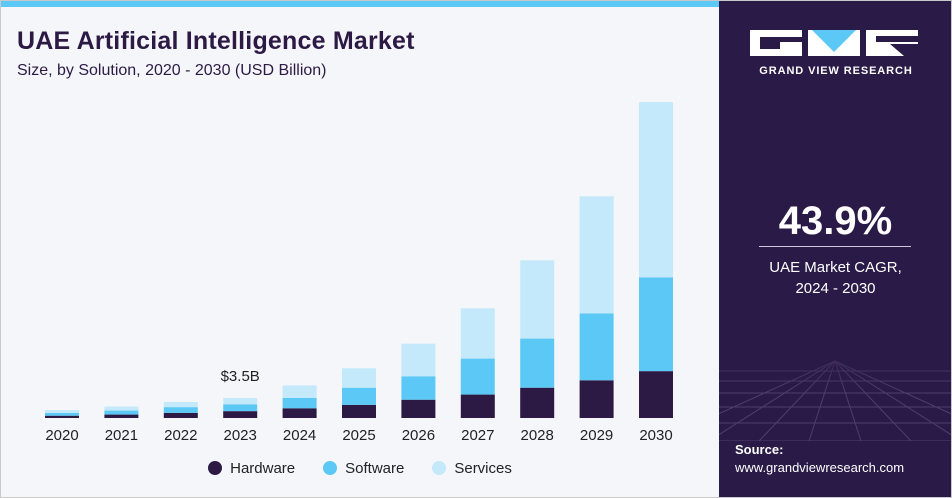  Describe the element at coordinates (299, 435) in the screenshot. I see `x-tick-label-2024: 2024` at that location.